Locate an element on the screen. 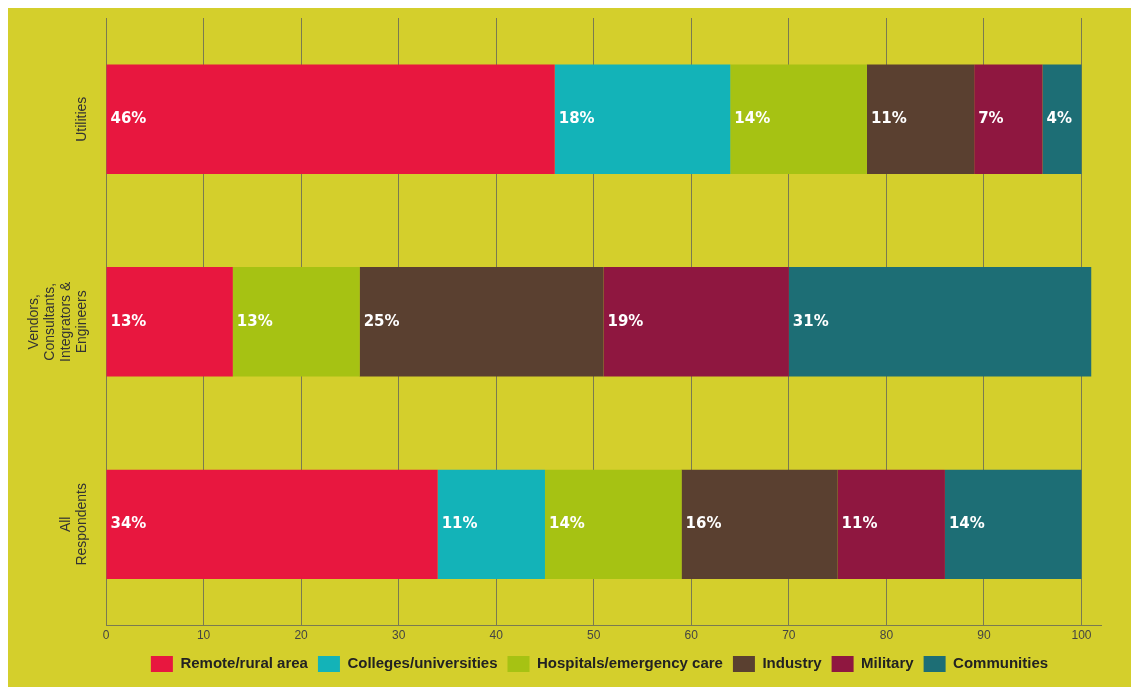 Image resolution: width=1139 pixels, height=695 pixels. x-tick-label: 70 is located at coordinates (789, 635).